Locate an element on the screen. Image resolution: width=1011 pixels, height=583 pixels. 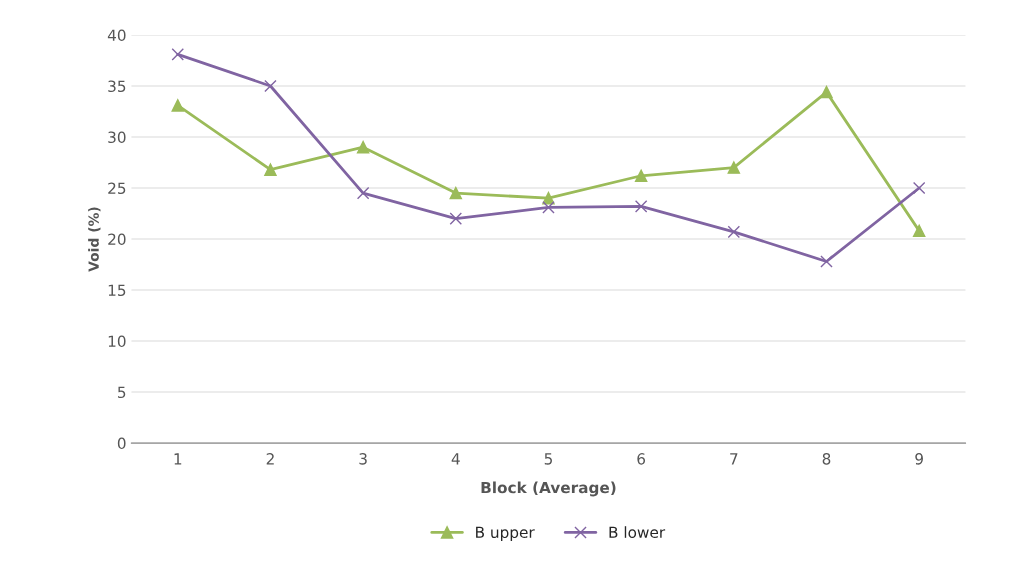
y-tick-label: 0 is located at coordinates (121, 443).